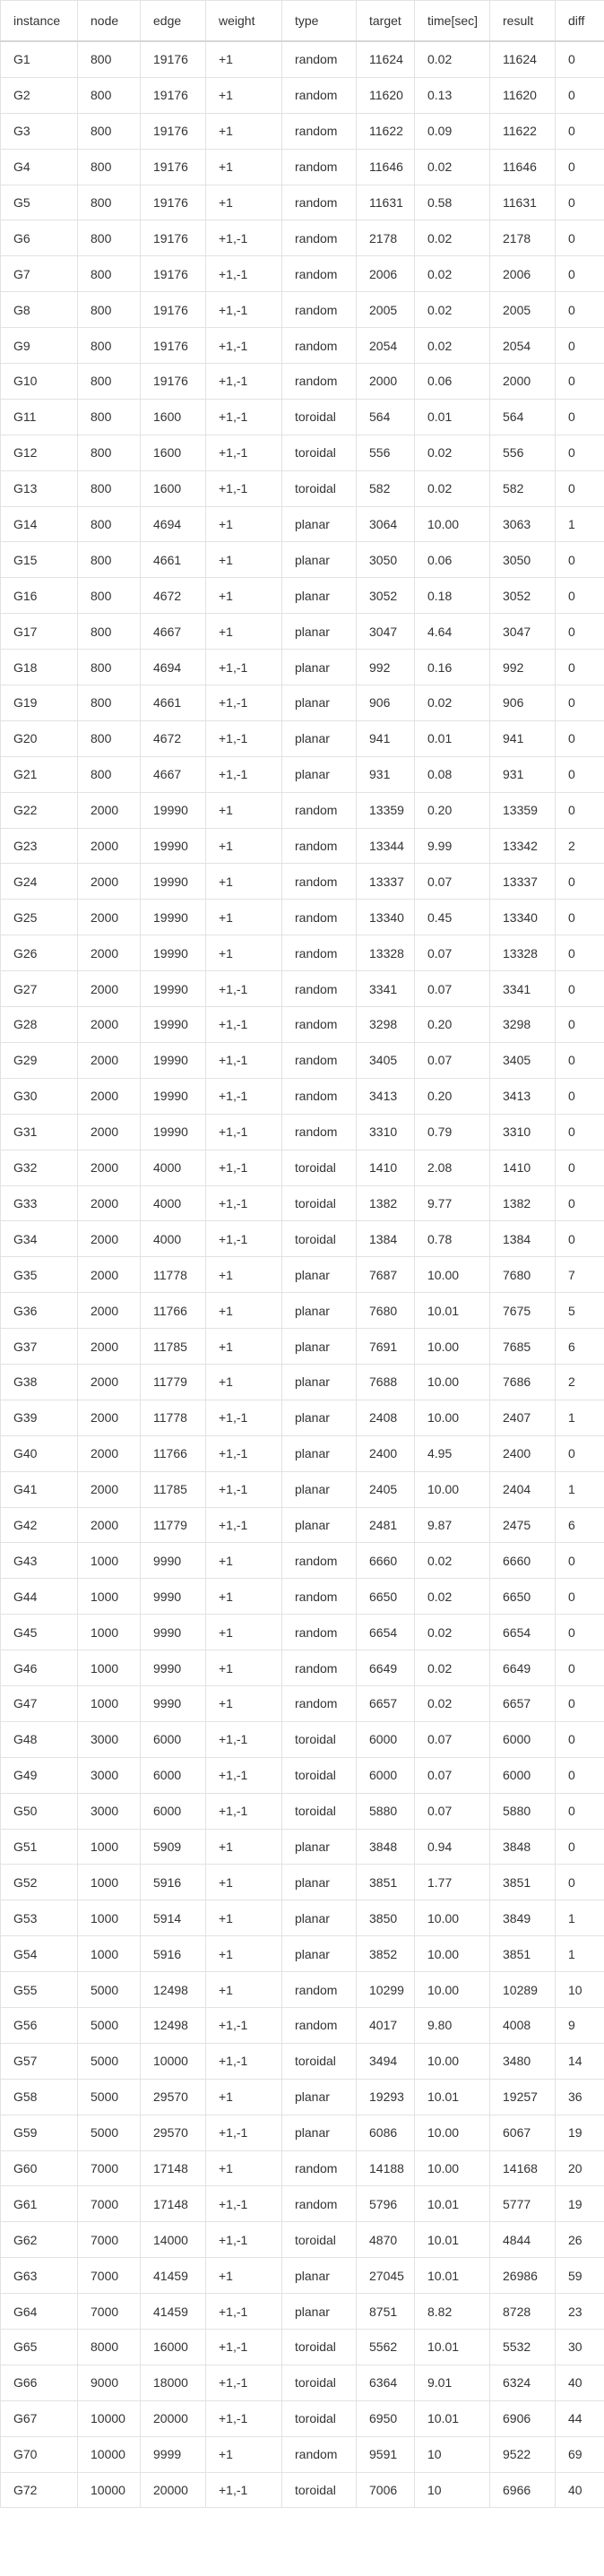 This screenshot has width=604, height=2576. Describe the element at coordinates (452, 631) in the screenshot. I see `cell-time: 4.64` at that location.